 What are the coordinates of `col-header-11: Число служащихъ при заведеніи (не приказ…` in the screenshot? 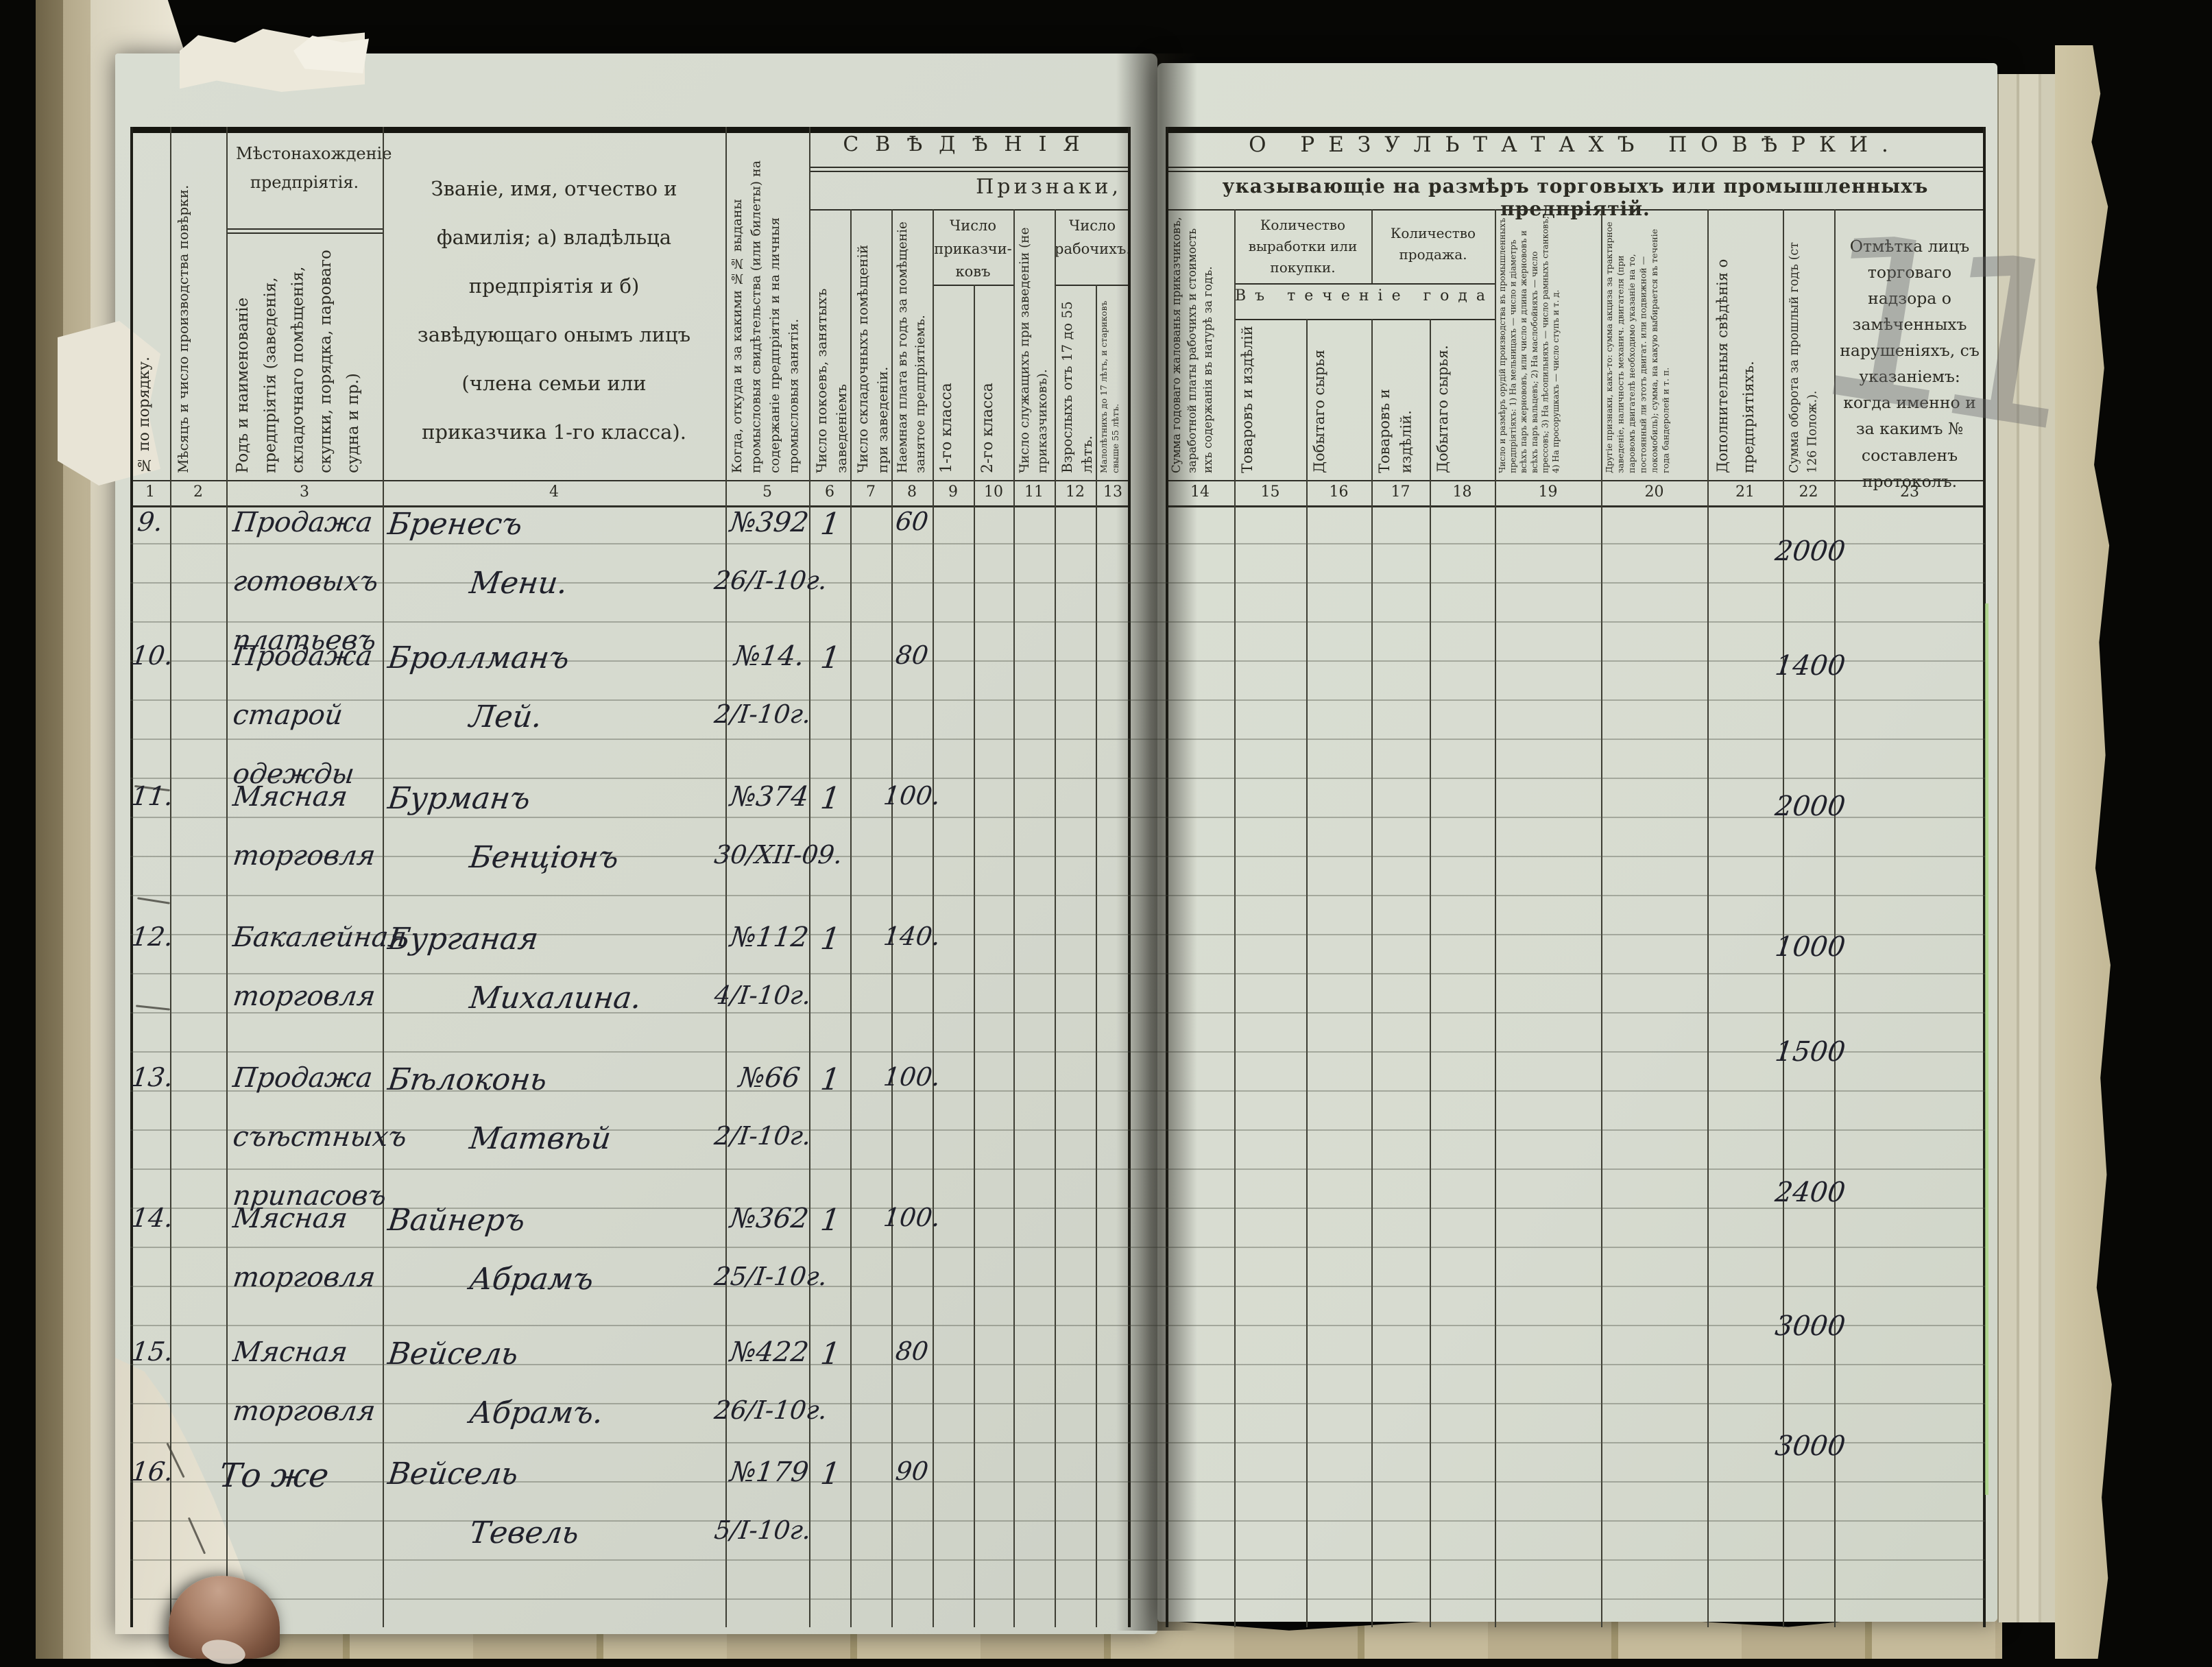 It's located at (1034, 350).